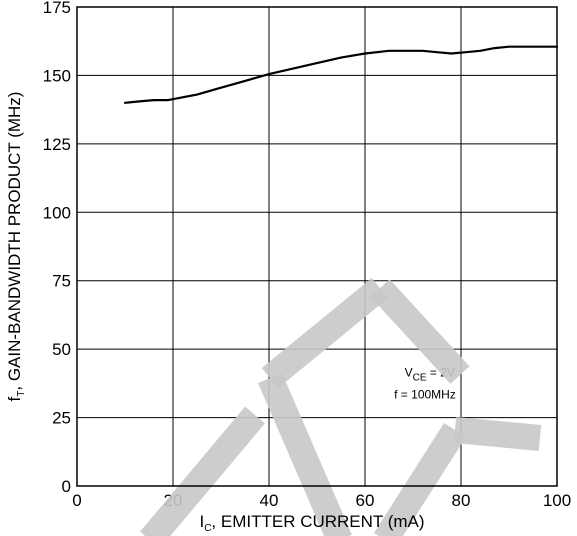  I want to click on x-tick-label-2: 40, so click(269, 500).